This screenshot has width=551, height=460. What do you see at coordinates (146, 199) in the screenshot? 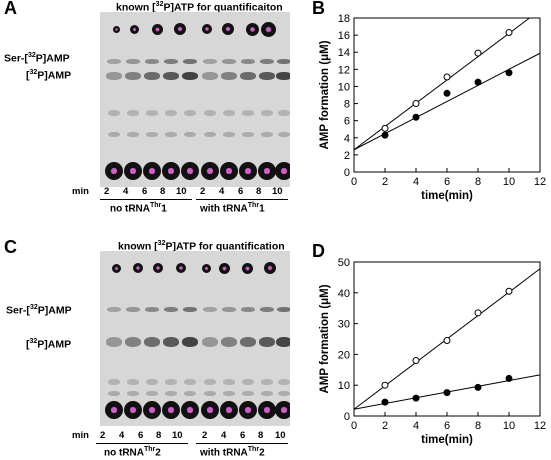
I see `cond-rule-left-a` at bounding box center [146, 199].